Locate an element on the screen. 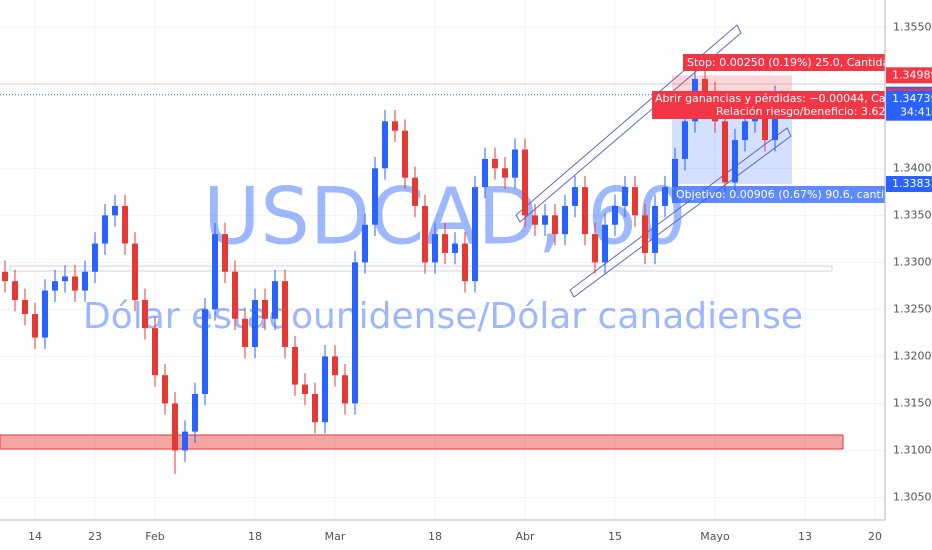 The height and width of the screenshot is (550, 932). y-tick-label: 1.33000 is located at coordinates (912, 261).